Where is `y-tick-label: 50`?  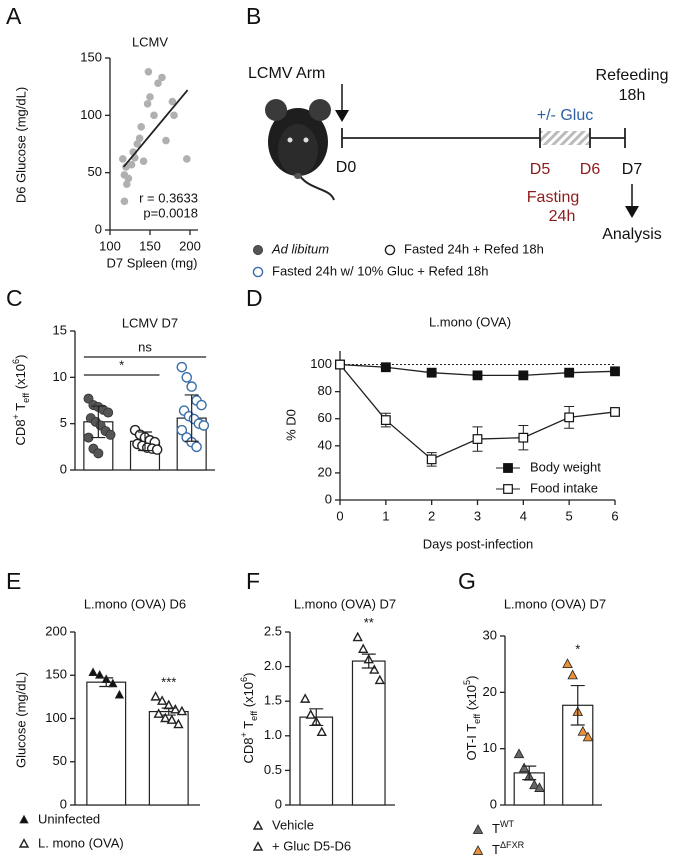
y-tick-label: 50 is located at coordinates (95, 171).